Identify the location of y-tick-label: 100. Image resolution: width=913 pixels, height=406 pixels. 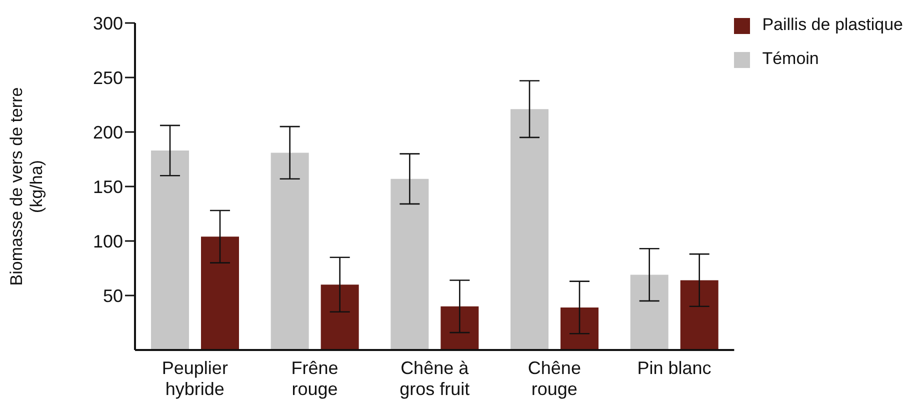
(107, 241).